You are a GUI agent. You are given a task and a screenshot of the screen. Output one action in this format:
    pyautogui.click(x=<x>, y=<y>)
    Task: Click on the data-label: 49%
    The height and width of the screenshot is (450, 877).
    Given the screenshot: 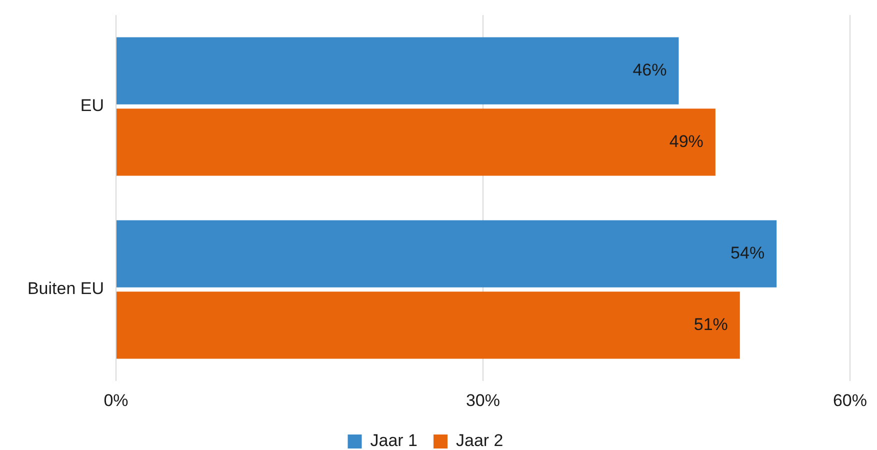 What is the action you would take?
    pyautogui.click(x=686, y=141)
    